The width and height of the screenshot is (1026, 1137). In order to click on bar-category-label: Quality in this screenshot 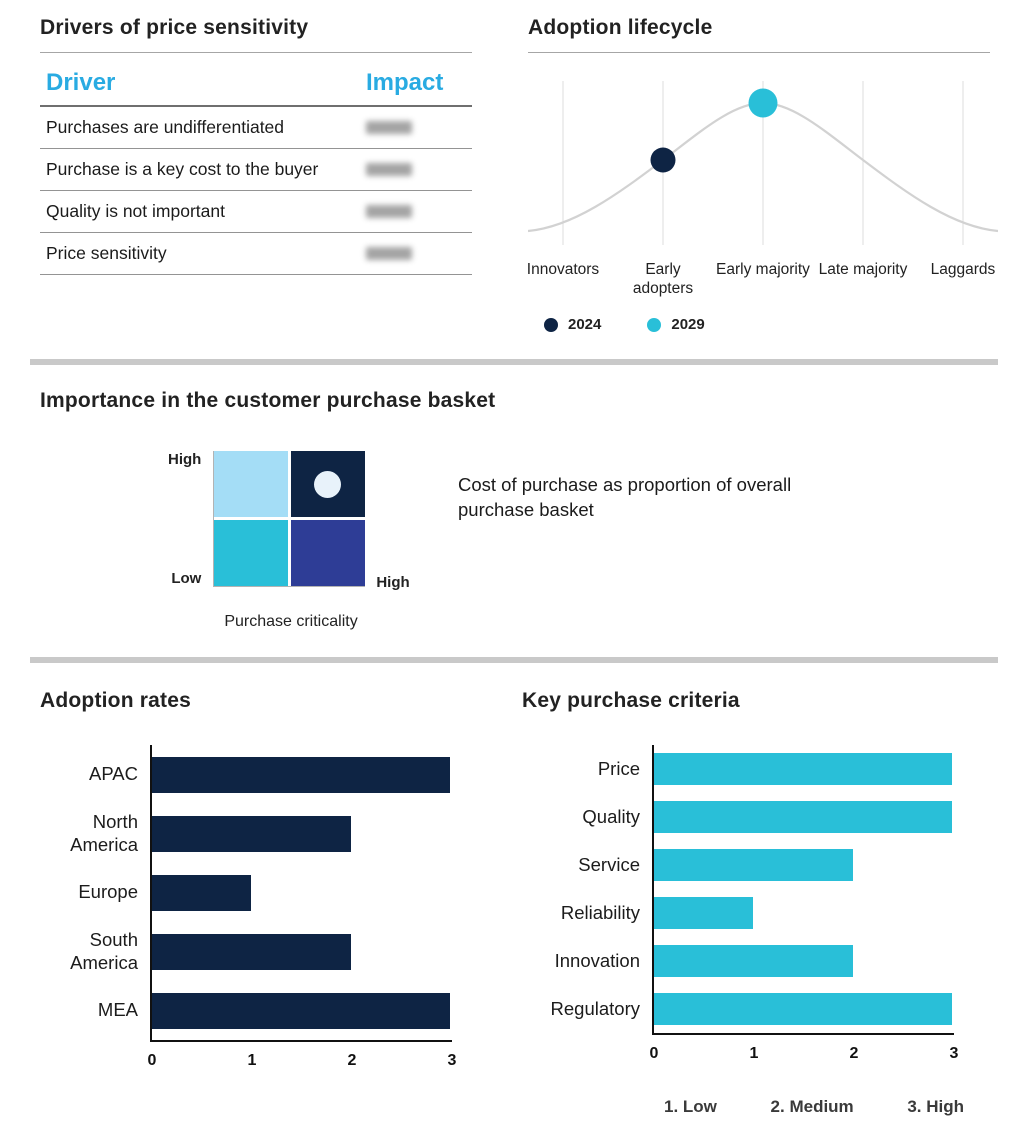, I will do `click(611, 816)`.